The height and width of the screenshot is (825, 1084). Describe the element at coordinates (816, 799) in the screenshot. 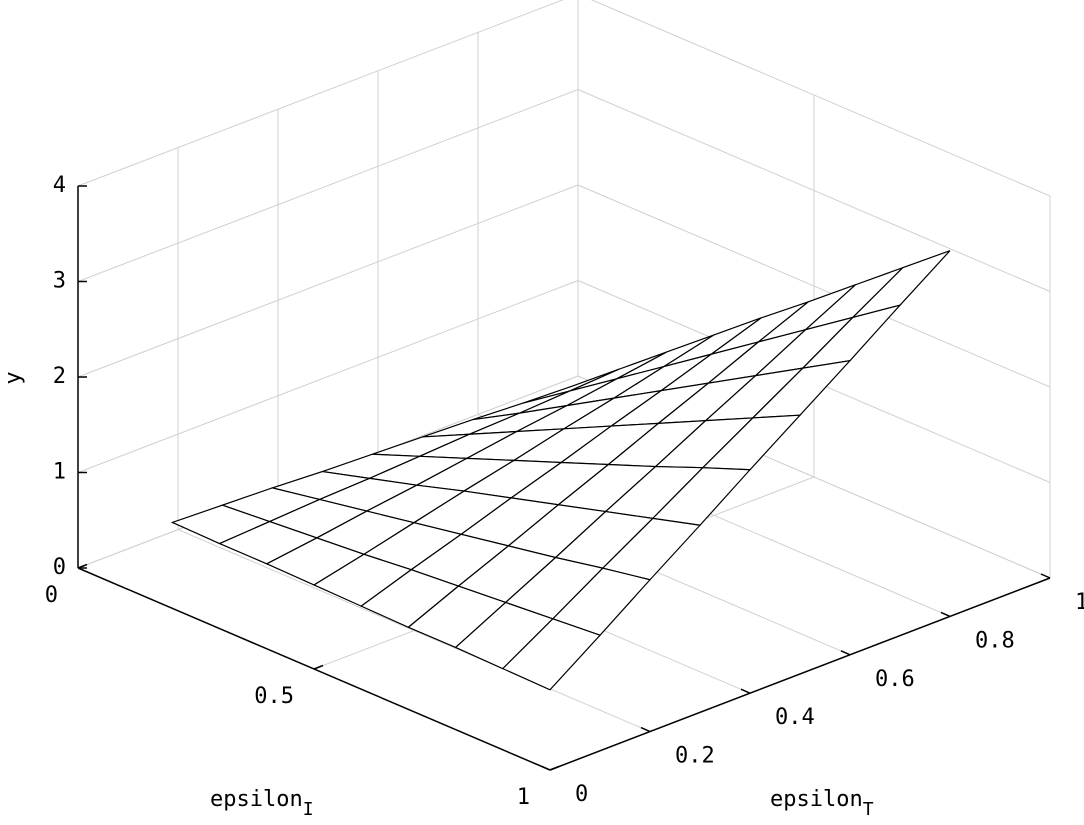

I see `y-axis-label-main: epsilon` at that location.